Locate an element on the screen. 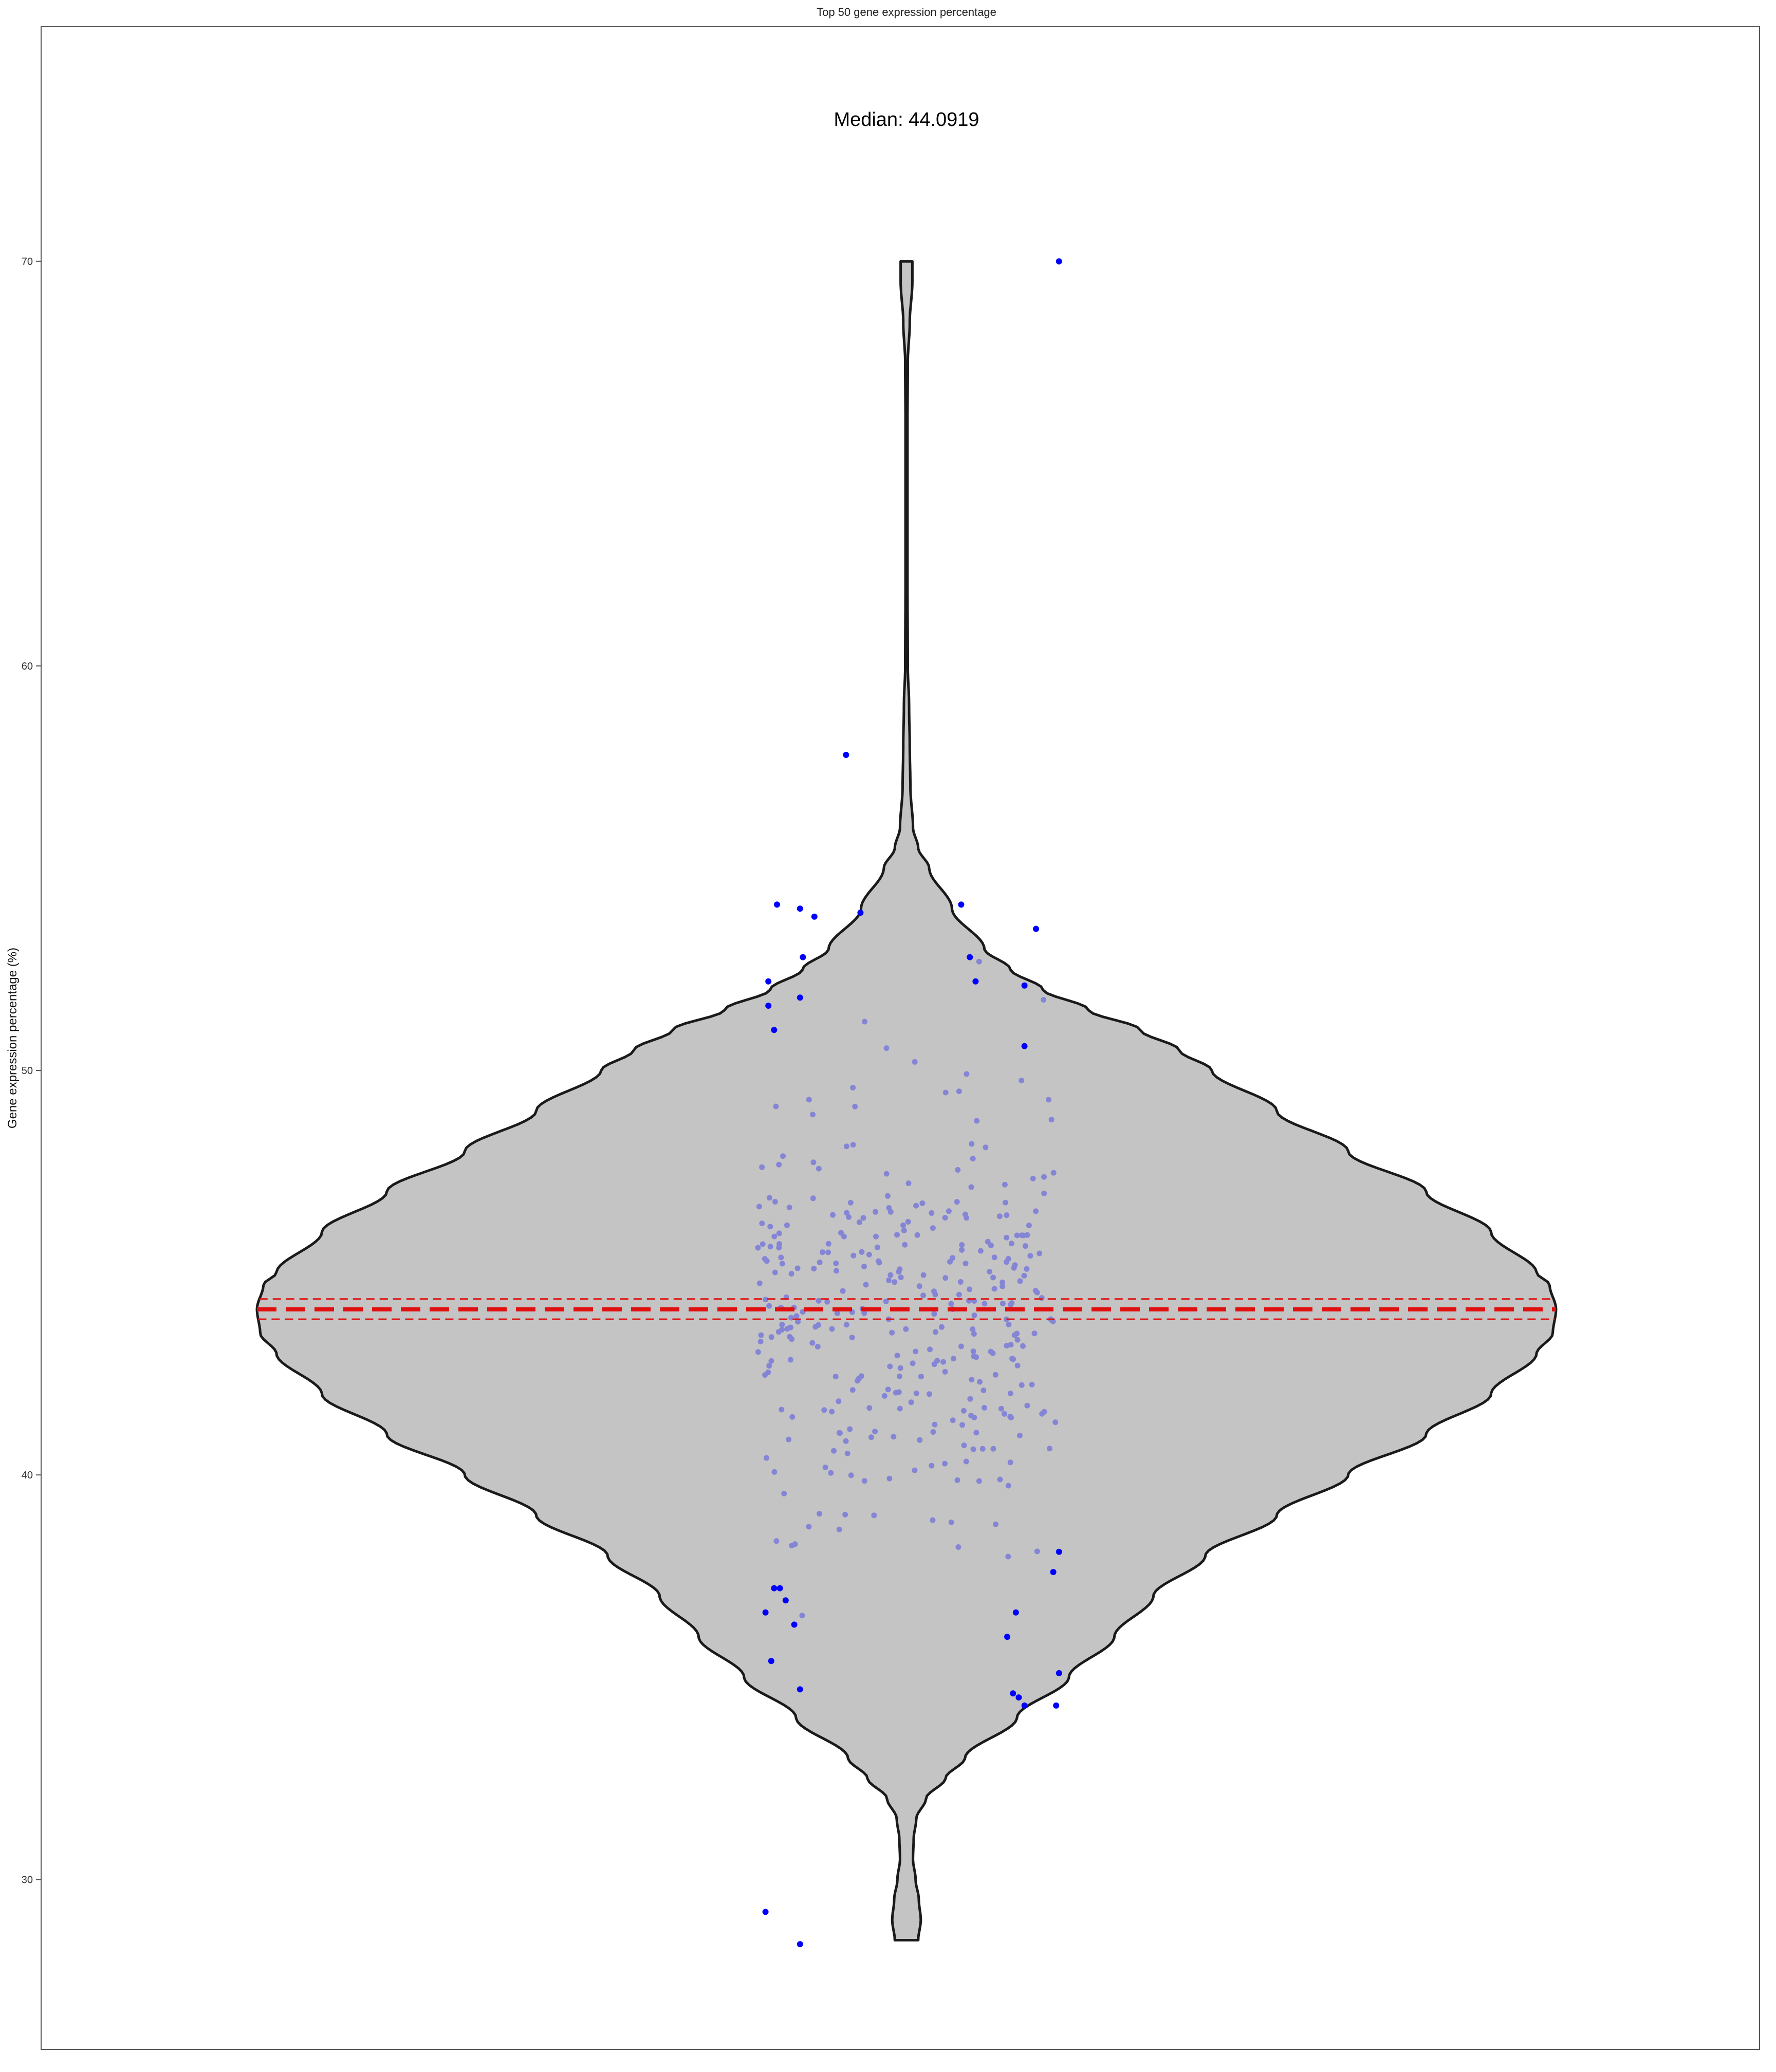 The width and height of the screenshot is (1776, 2072). y-tick-label: 70 is located at coordinates (27, 262).